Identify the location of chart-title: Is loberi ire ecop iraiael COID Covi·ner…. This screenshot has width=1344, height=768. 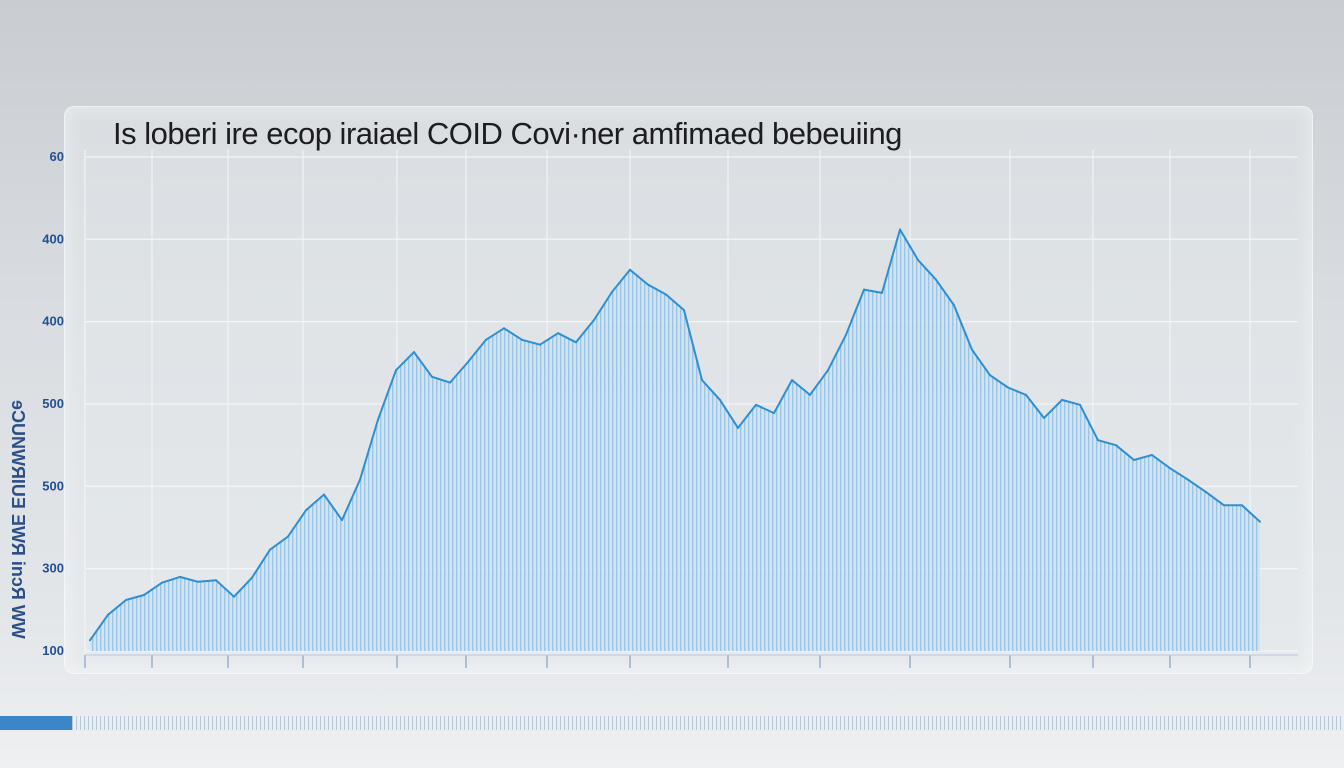
(507, 133).